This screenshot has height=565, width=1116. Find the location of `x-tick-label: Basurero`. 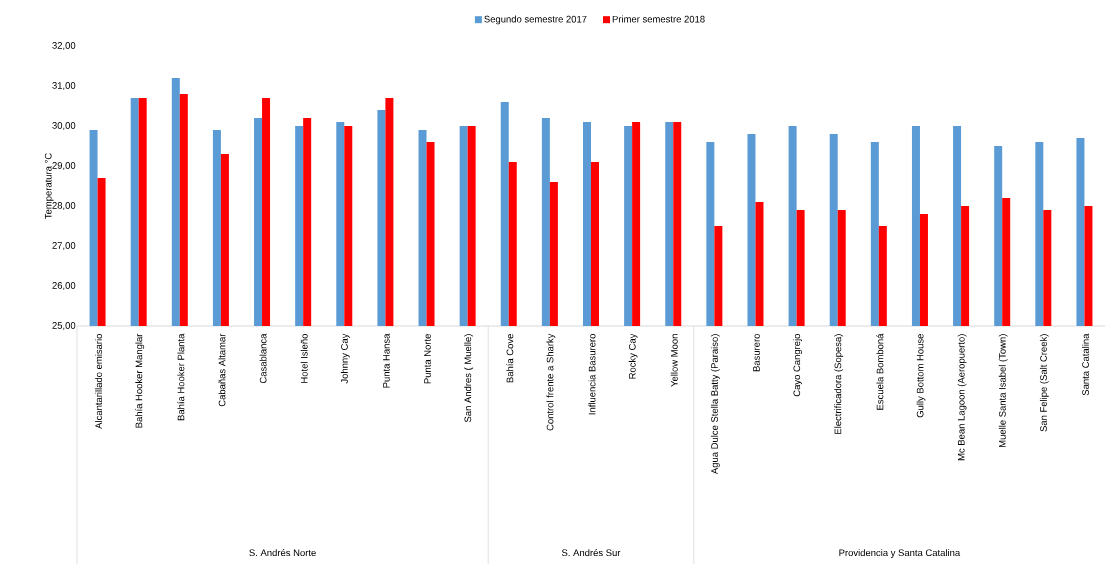

x-tick-label: Basurero is located at coordinates (756, 353).